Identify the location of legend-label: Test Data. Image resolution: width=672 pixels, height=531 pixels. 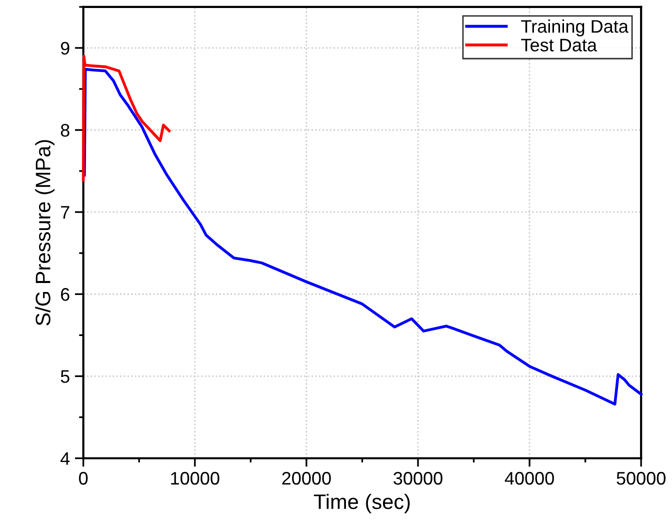
(559, 45).